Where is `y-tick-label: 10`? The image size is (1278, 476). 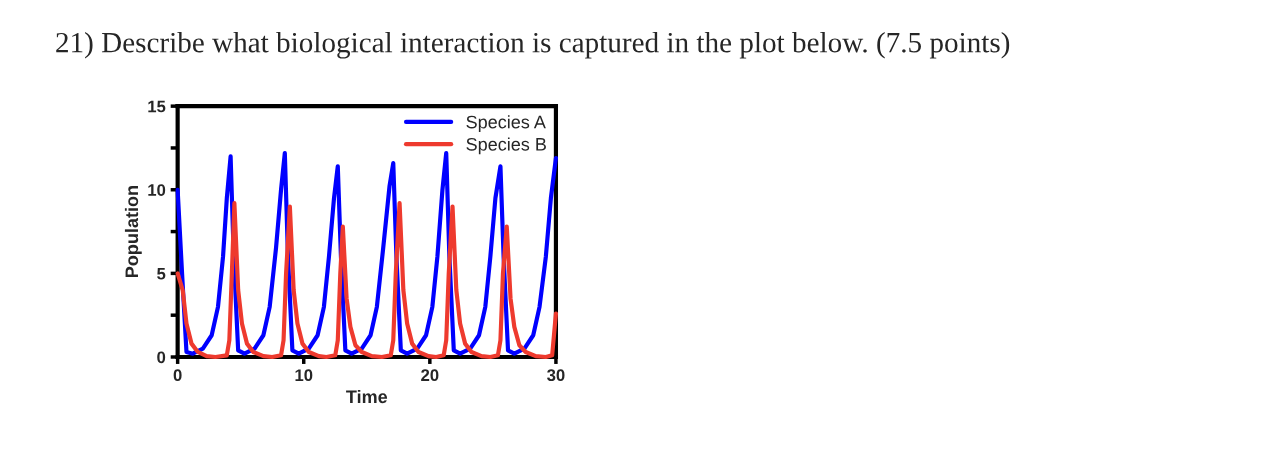
y-tick-label: 10 is located at coordinates (157, 190).